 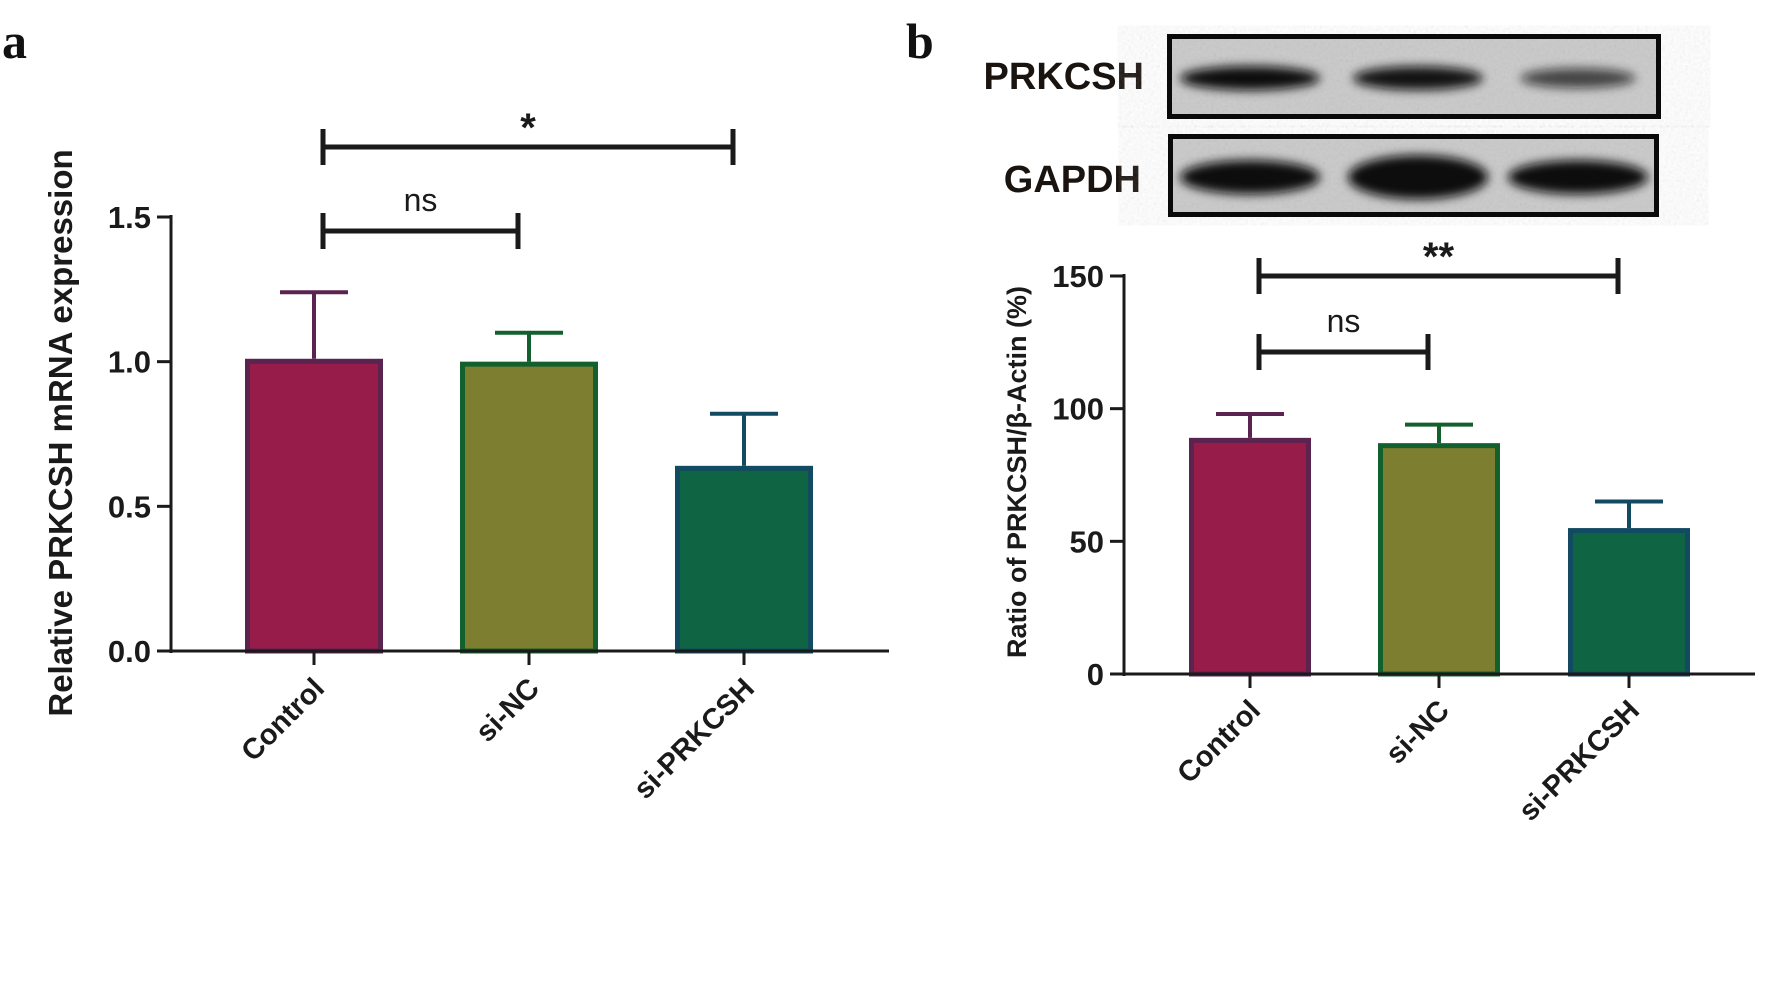 I want to click on significance-bracket: *, so click(x=528, y=135).